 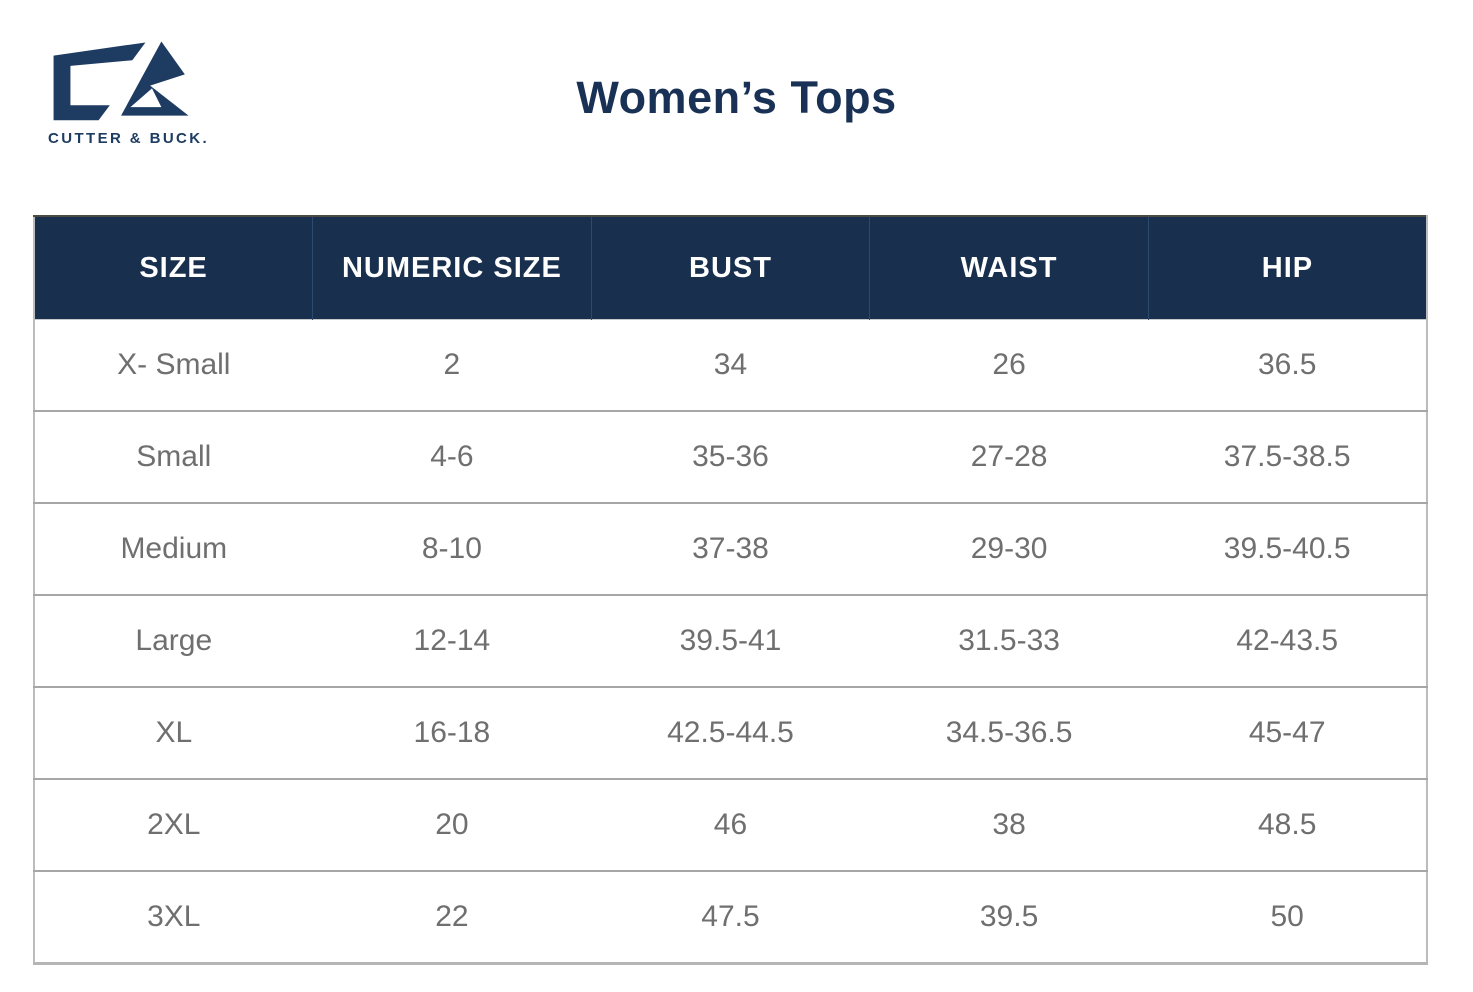 I want to click on table-row: Large 12-14 39.5-41 31.5-33 42-43.5, so click(x=730, y=641).